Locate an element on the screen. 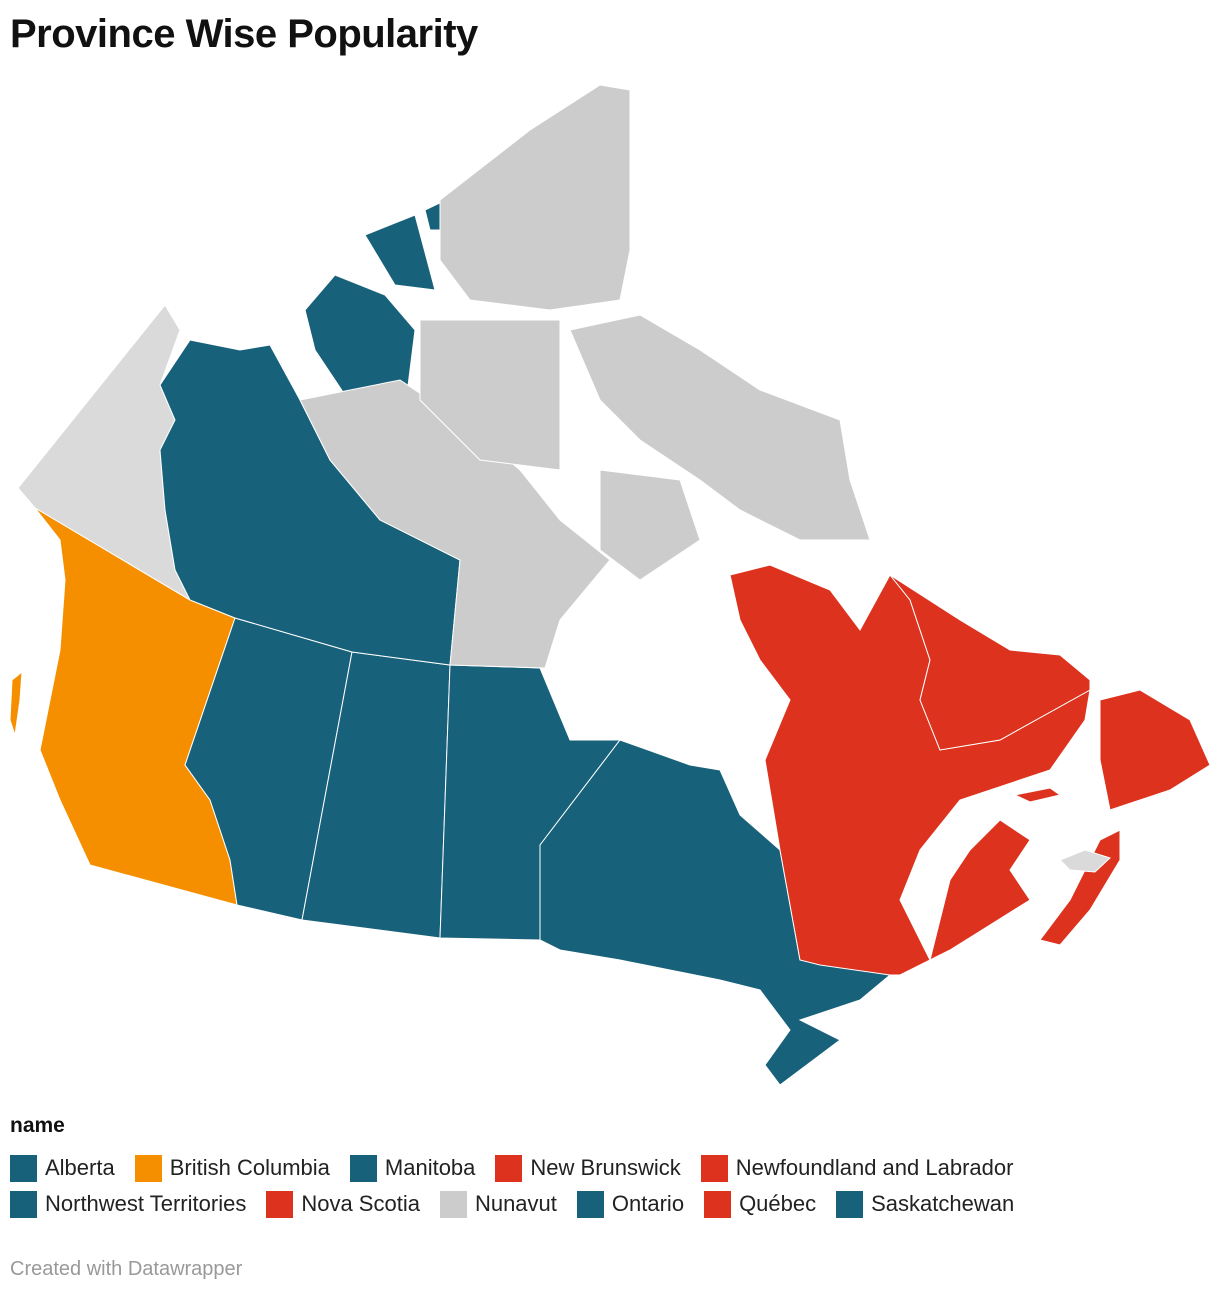 This screenshot has width=1220, height=1294. region-anticosti is located at coordinates (1037, 795).